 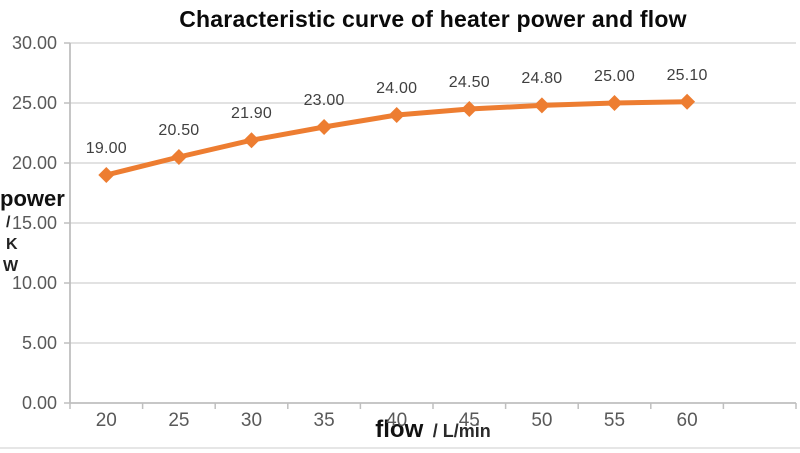 I want to click on y-axis-title: power / K W, so click(x=32, y=232).